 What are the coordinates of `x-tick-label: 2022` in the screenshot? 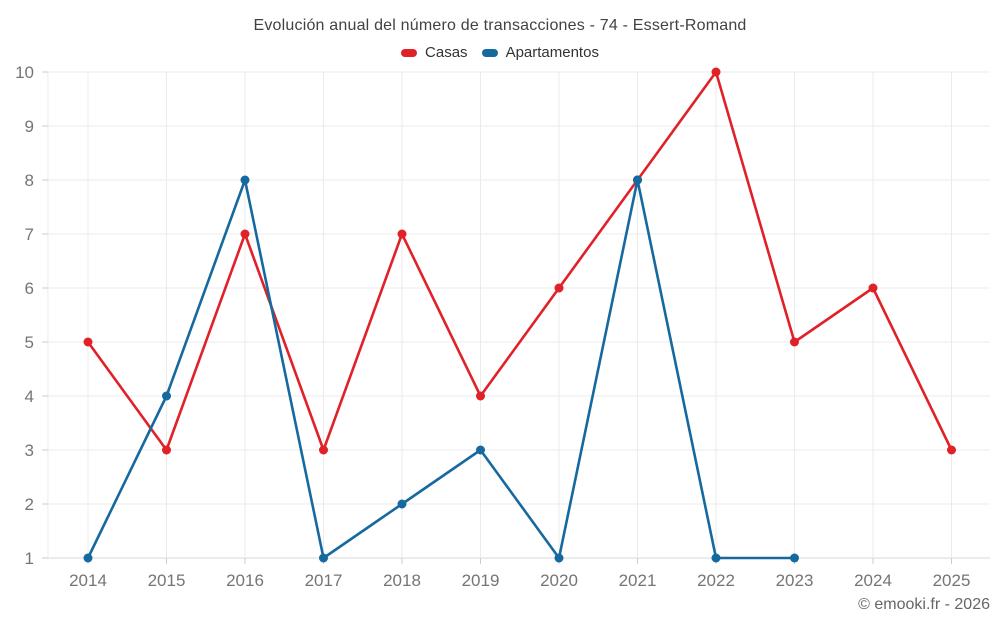 It's located at (716, 580).